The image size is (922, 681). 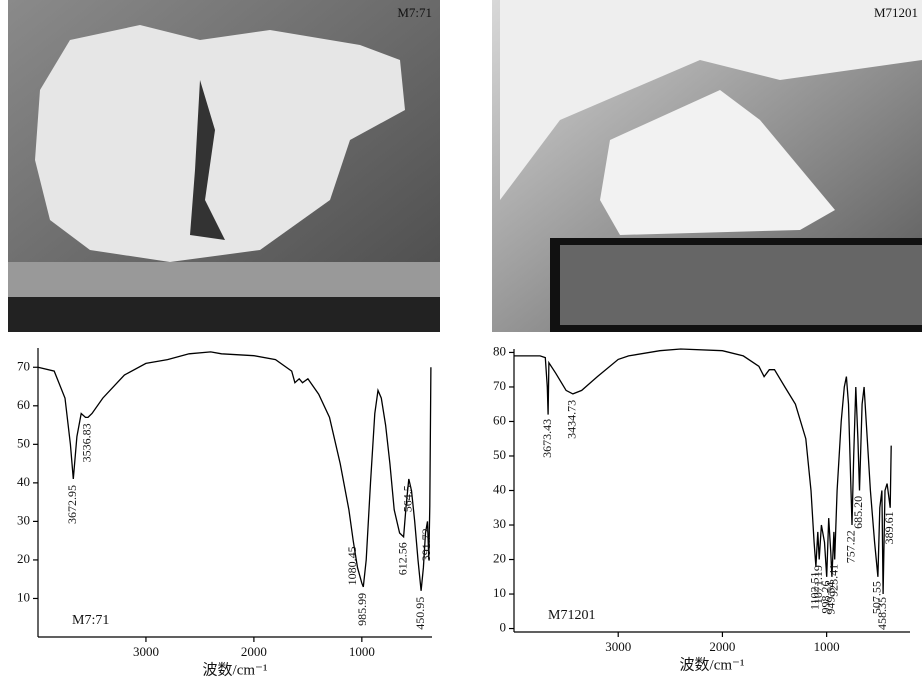 I want to click on sample-label: M71201, so click(x=571, y=615).